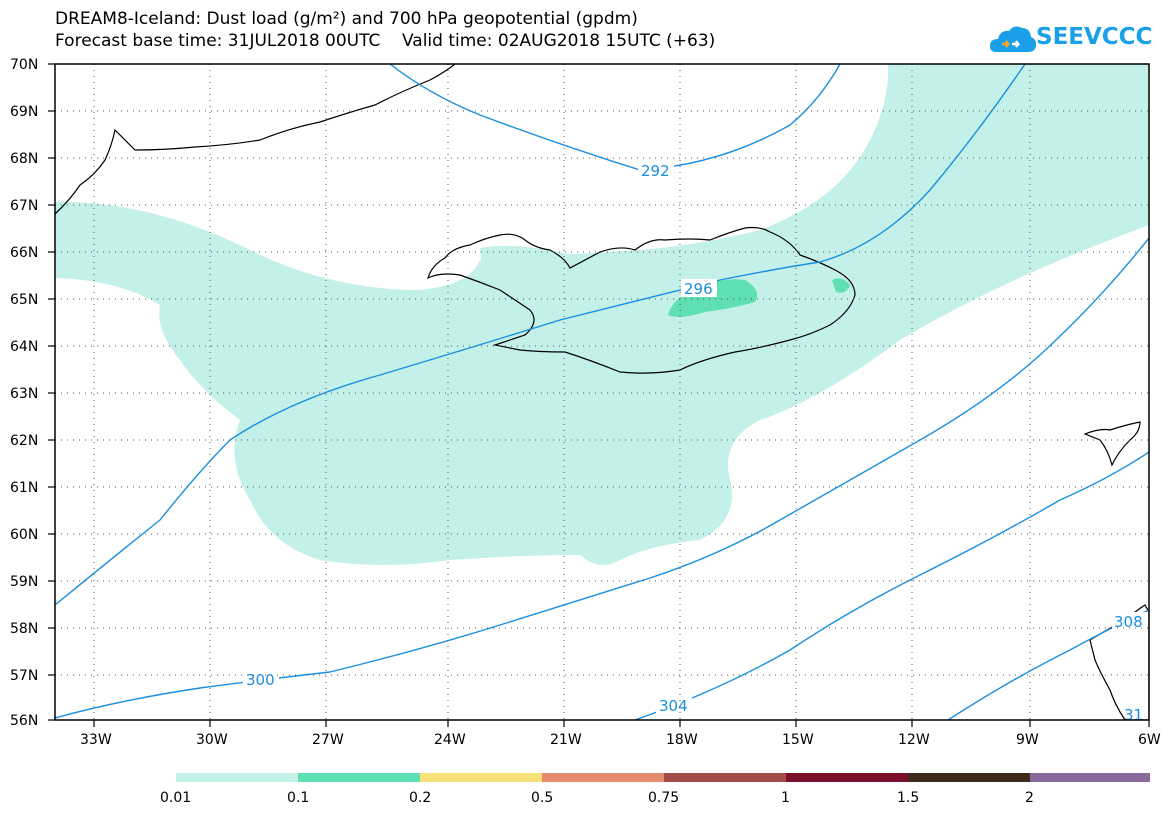  Describe the element at coordinates (96, 740) in the screenshot. I see `lon-label: 33W` at that location.